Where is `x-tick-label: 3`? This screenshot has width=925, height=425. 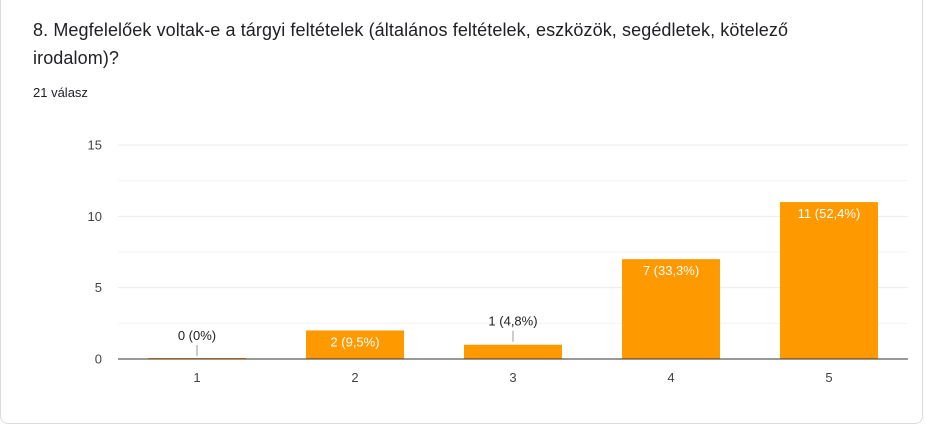
x-tick-label: 3 is located at coordinates (512, 377).